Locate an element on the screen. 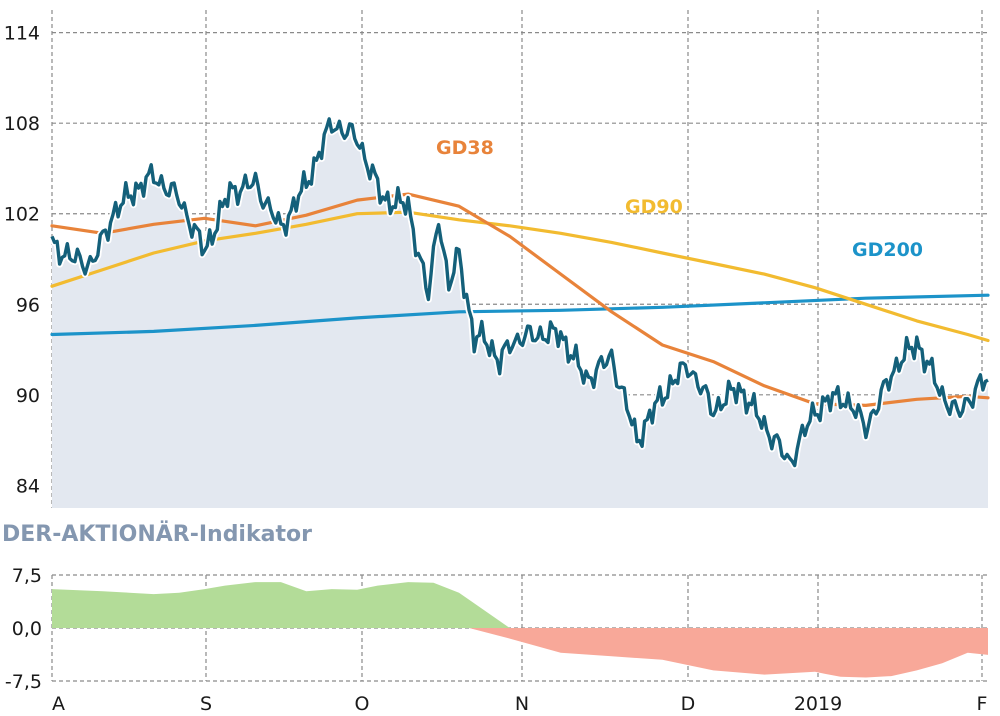 The height and width of the screenshot is (716, 1000). main-y-tick-0: 114 is located at coordinates (22, 34).